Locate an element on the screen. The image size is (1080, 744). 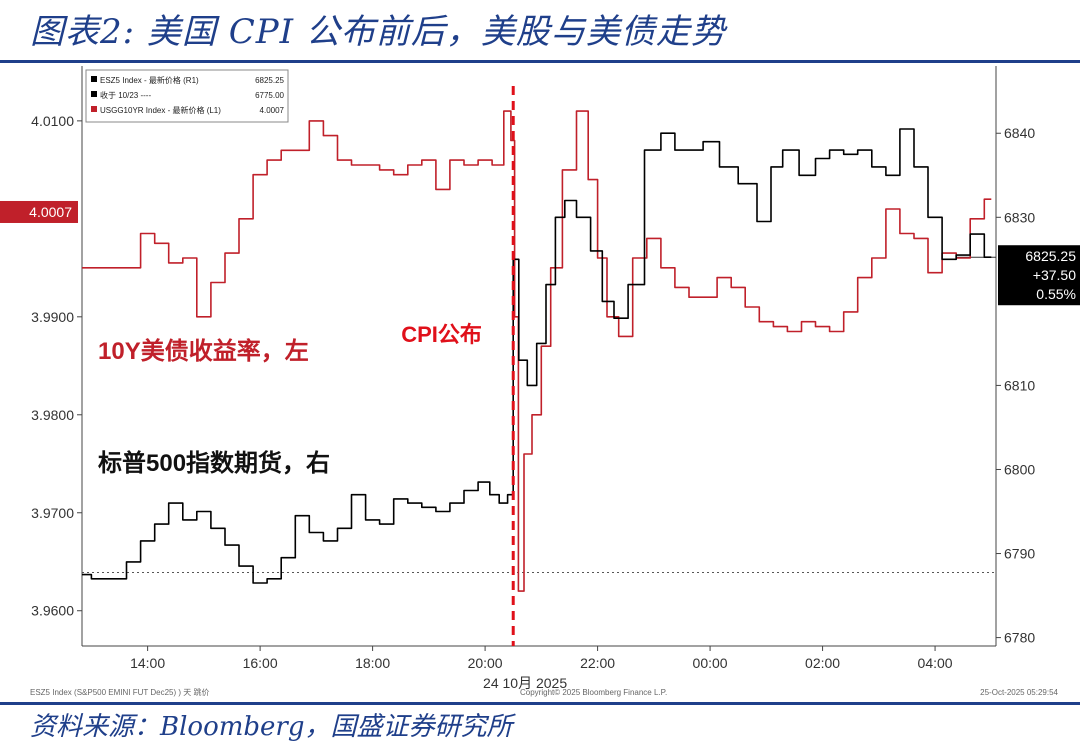
legend-value: 6825.25 is located at coordinates (269, 80).